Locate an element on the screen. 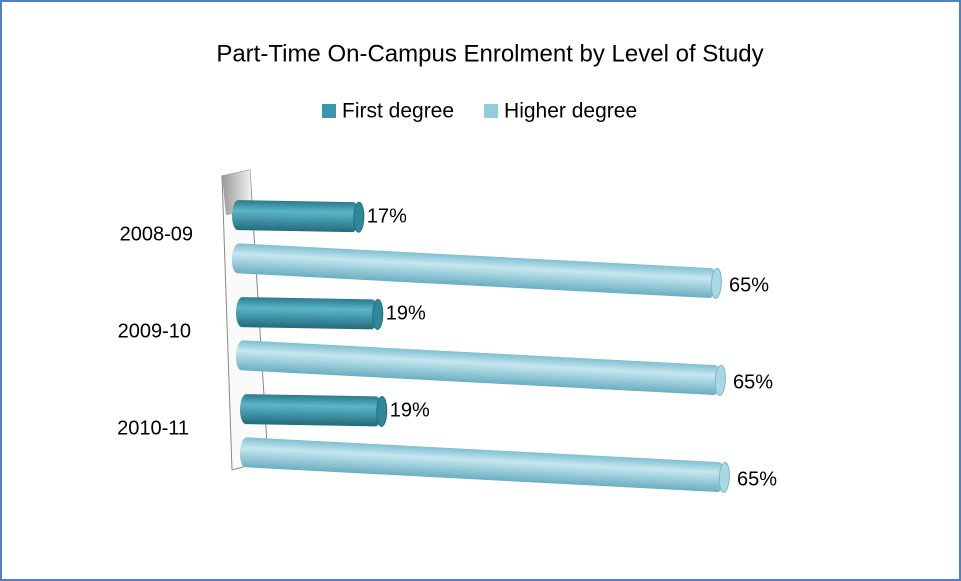  category-label: 2008-09 is located at coordinates (156, 234).